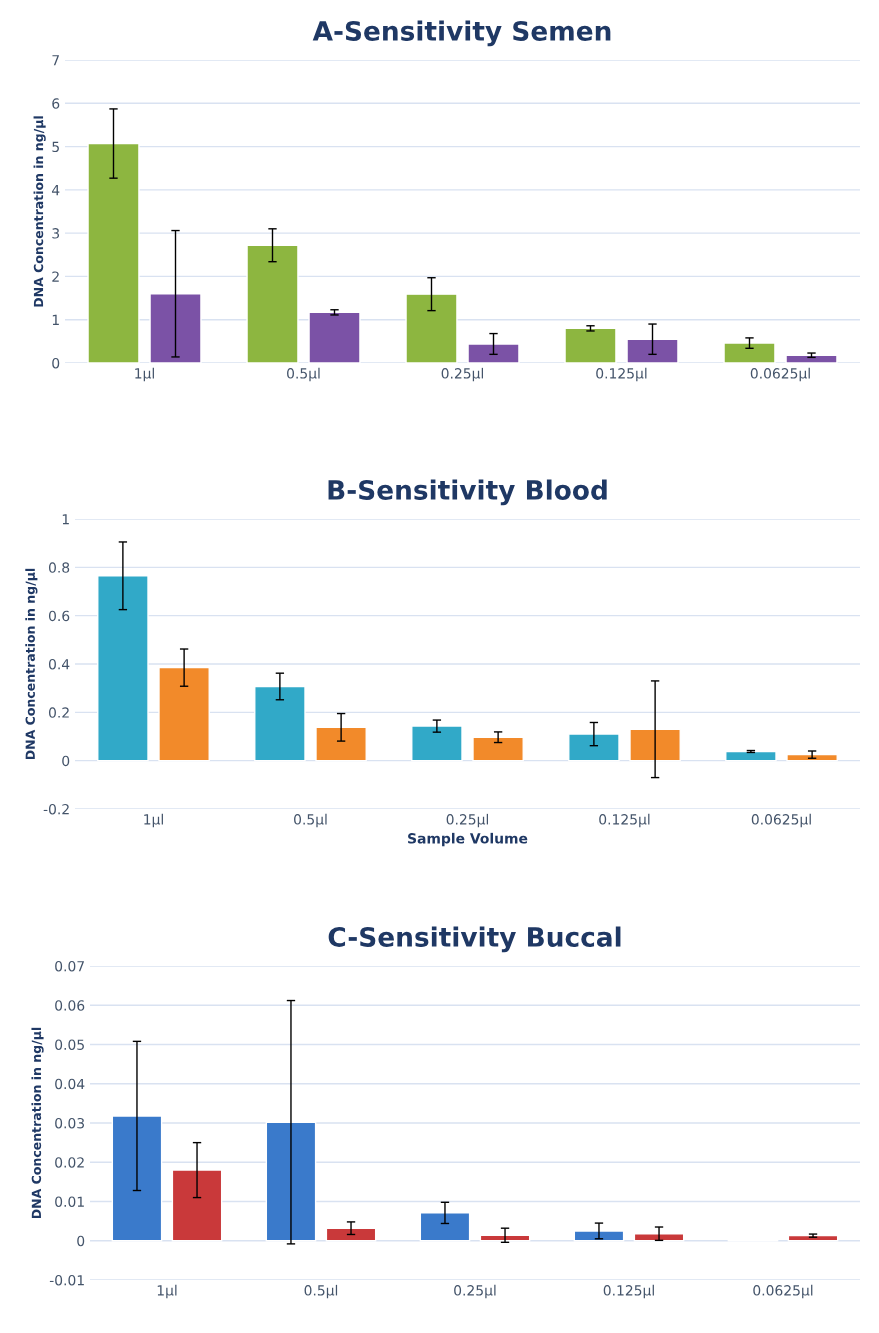 The image size is (879, 1333). What do you see at coordinates (55, 190) in the screenshot?
I see `y-tick-label: 4` at bounding box center [55, 190].